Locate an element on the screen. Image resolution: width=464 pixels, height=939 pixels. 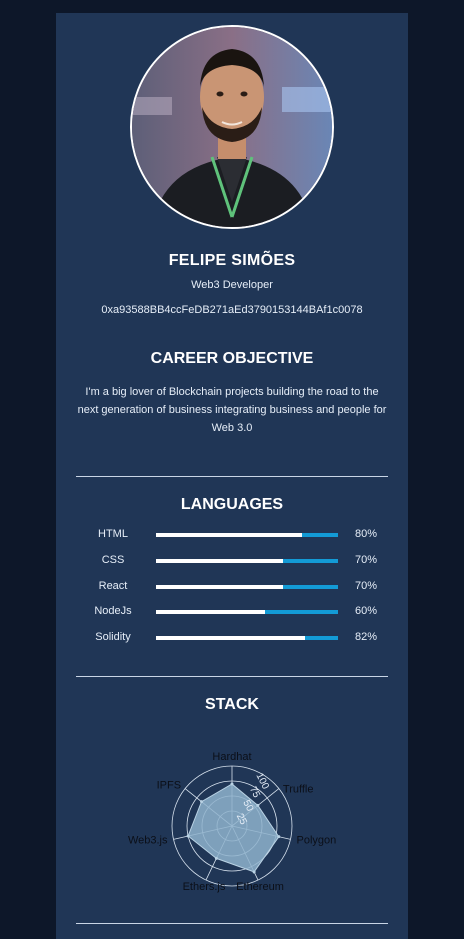
radar-point-truffle is located at coordinates (258, 805).